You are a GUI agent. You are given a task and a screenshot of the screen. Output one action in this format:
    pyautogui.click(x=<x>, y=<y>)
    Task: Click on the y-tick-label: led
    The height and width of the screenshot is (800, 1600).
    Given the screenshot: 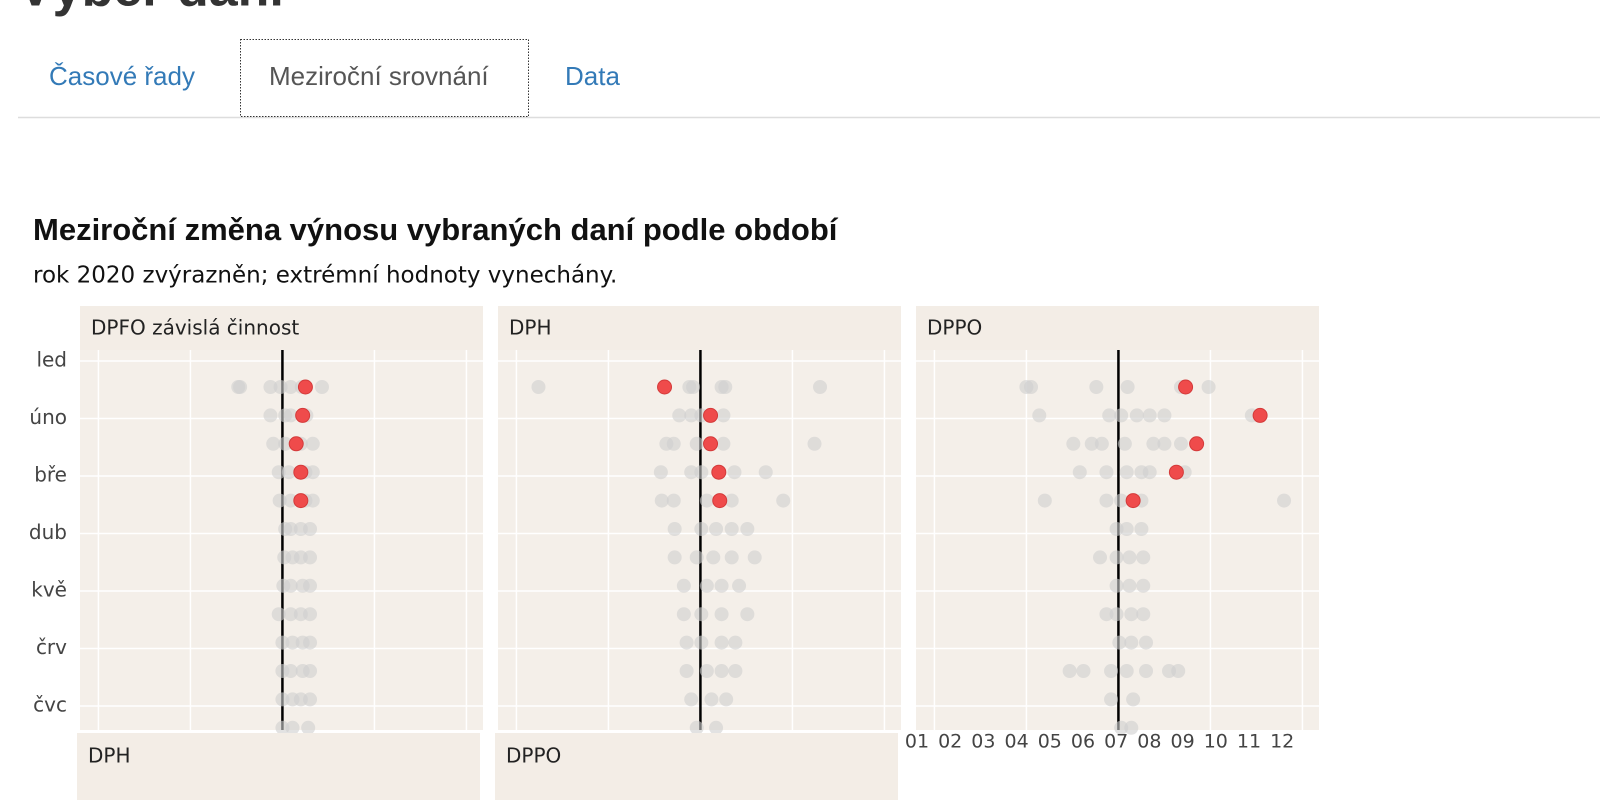 What is the action you would take?
    pyautogui.click(x=51, y=360)
    